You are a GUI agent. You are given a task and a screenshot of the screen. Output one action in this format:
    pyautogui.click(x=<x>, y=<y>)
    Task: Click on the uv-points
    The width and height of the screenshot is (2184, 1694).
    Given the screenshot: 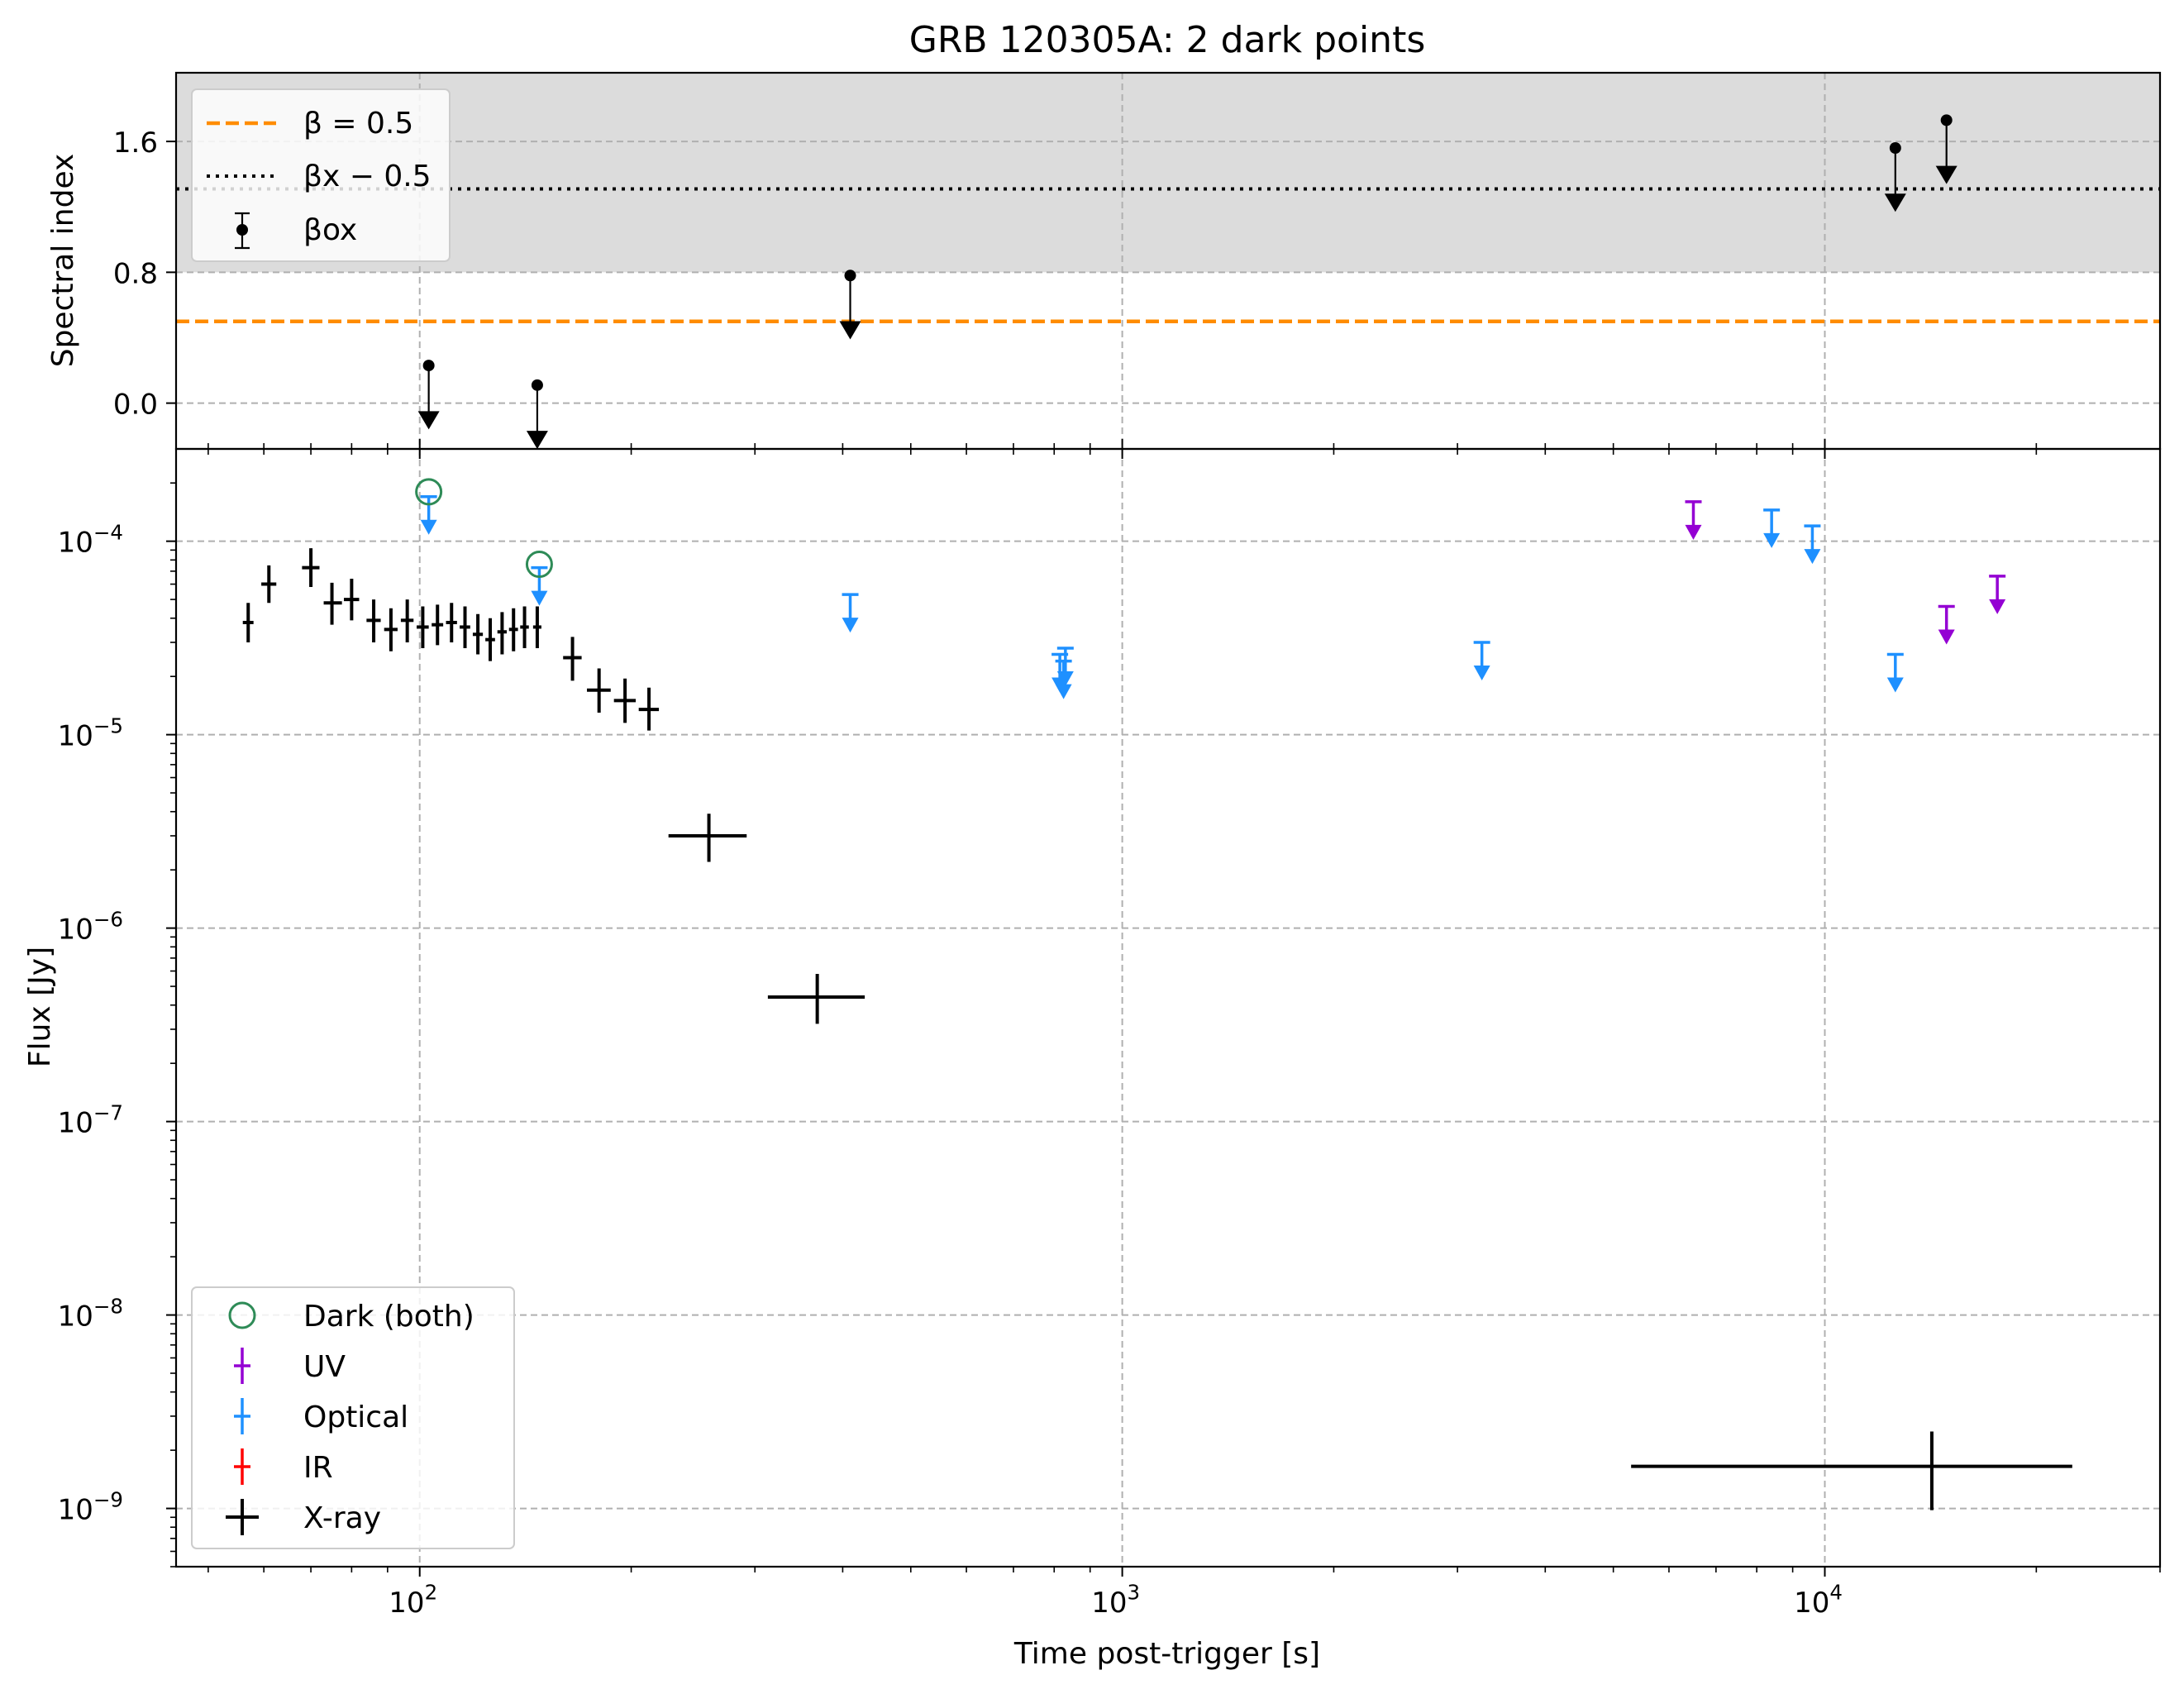 What is the action you would take?
    pyautogui.click(x=1845, y=572)
    